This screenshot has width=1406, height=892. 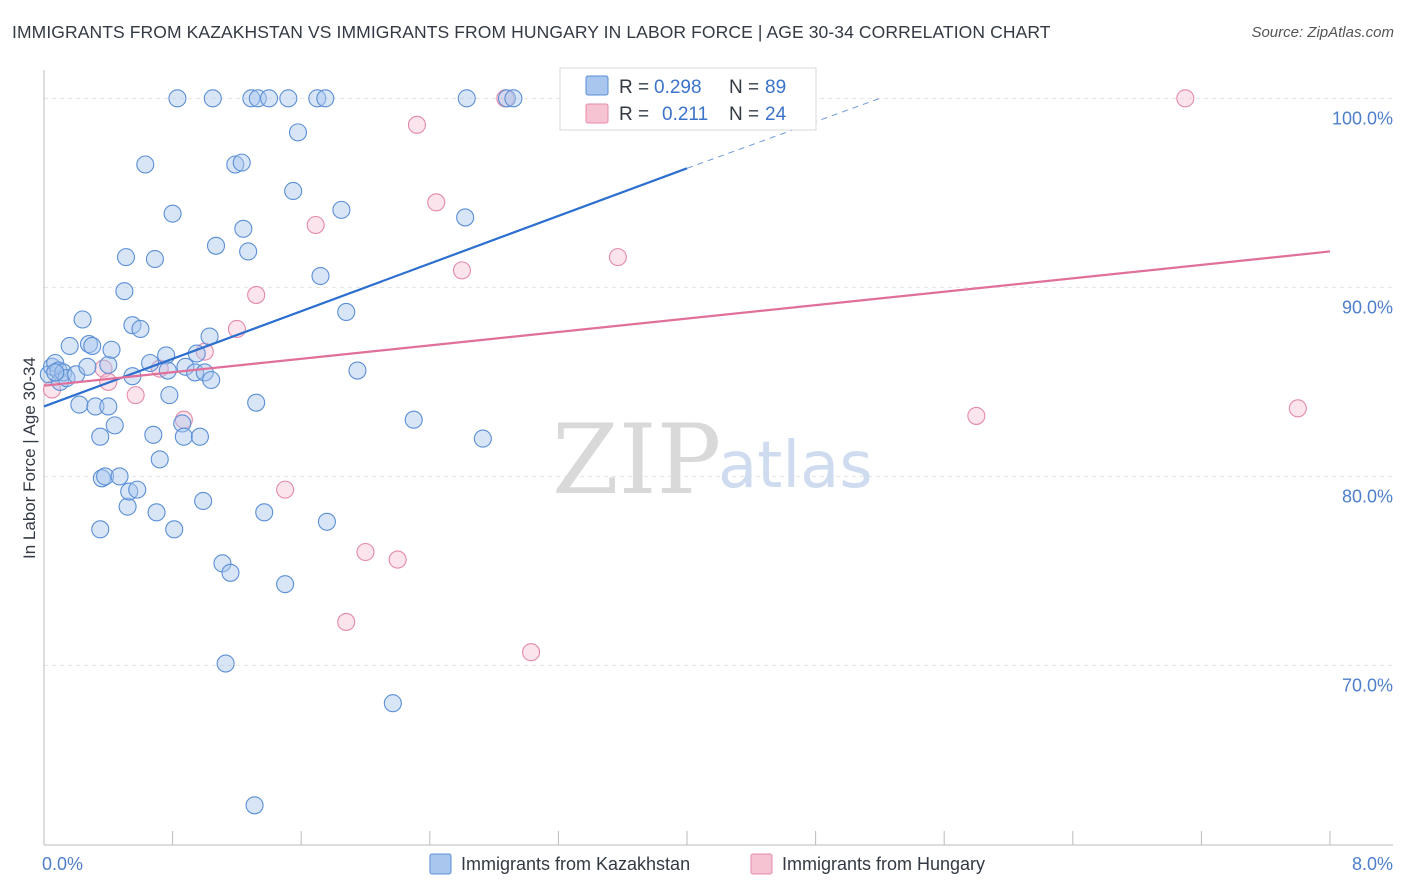 What do you see at coordinates (1372, 864) in the screenshot?
I see `x-tick-max: 8.0%` at bounding box center [1372, 864].